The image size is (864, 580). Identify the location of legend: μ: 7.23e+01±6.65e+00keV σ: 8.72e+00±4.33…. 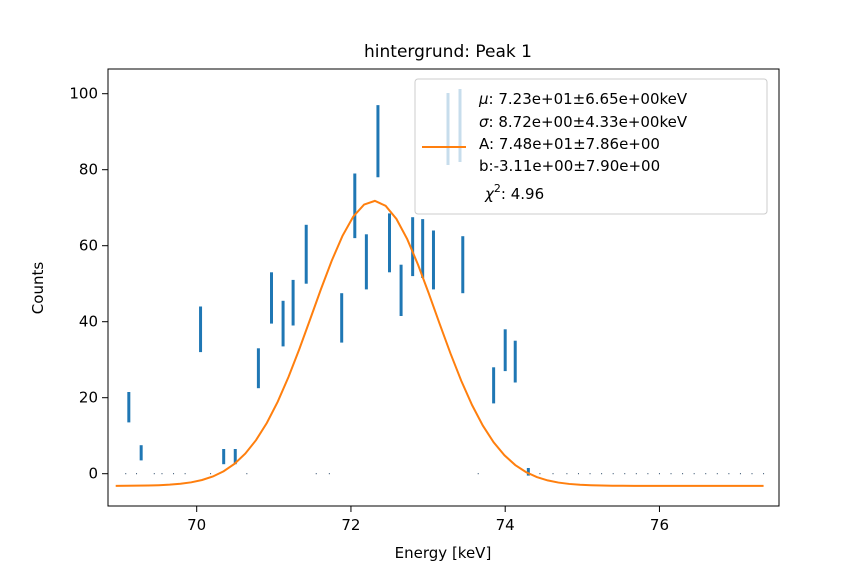
(591, 146).